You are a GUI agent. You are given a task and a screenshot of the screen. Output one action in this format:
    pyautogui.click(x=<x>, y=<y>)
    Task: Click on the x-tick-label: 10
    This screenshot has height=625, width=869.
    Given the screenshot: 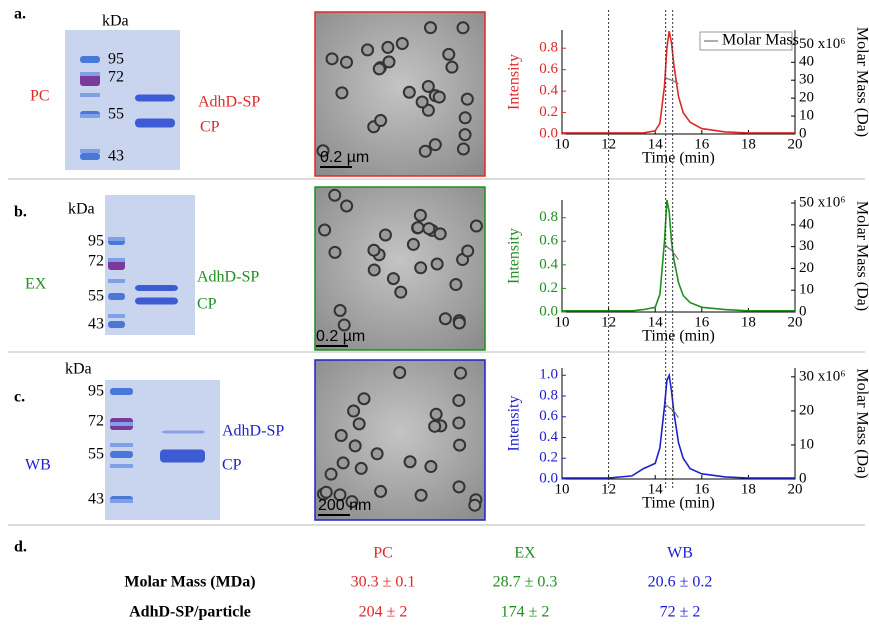 What is the action you would take?
    pyautogui.click(x=562, y=489)
    